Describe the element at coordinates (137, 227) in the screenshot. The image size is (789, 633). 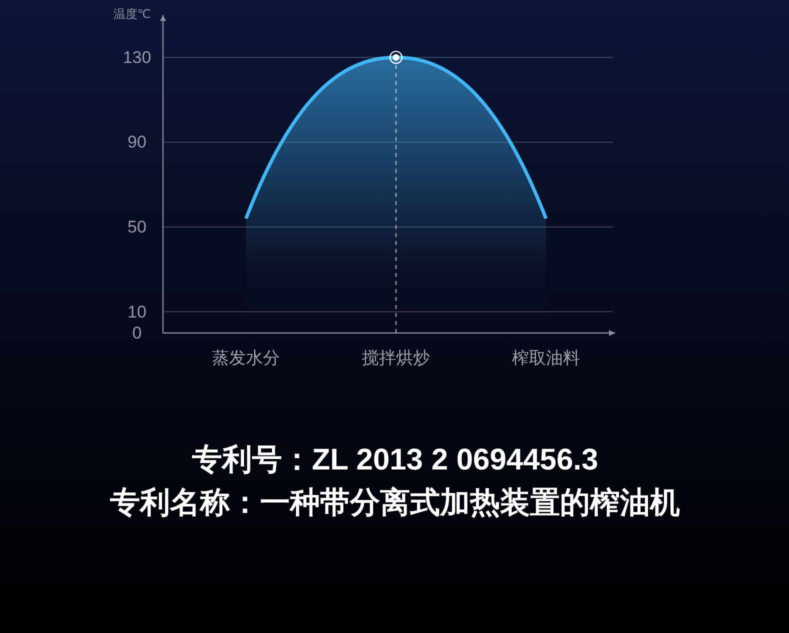
I see `y-tick-label: 50` at that location.